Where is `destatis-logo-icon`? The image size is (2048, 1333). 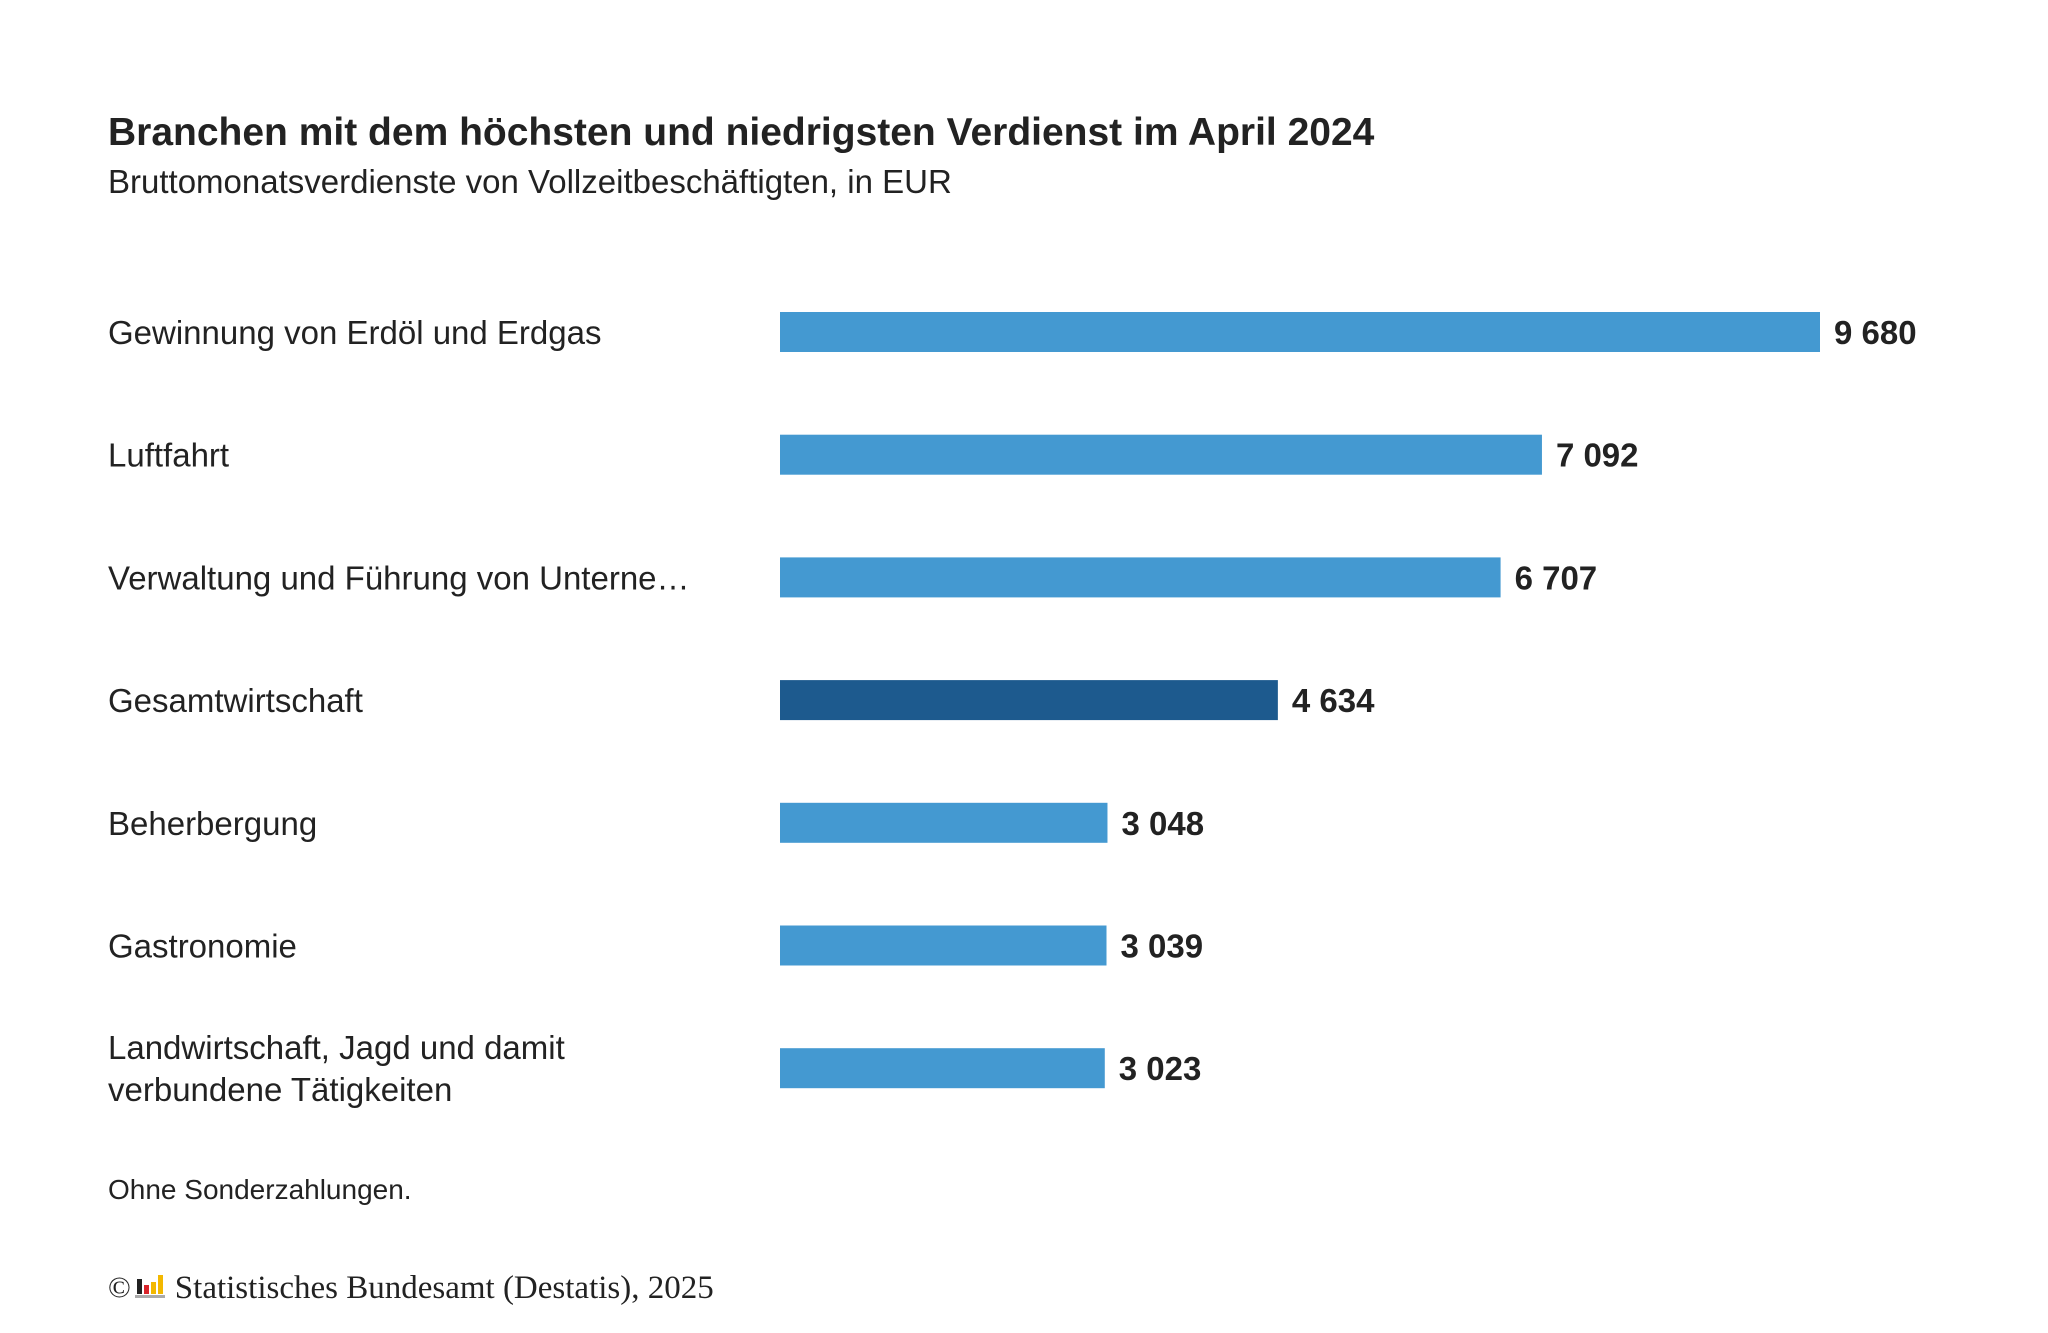 destatis-logo-icon is located at coordinates (149, 1286).